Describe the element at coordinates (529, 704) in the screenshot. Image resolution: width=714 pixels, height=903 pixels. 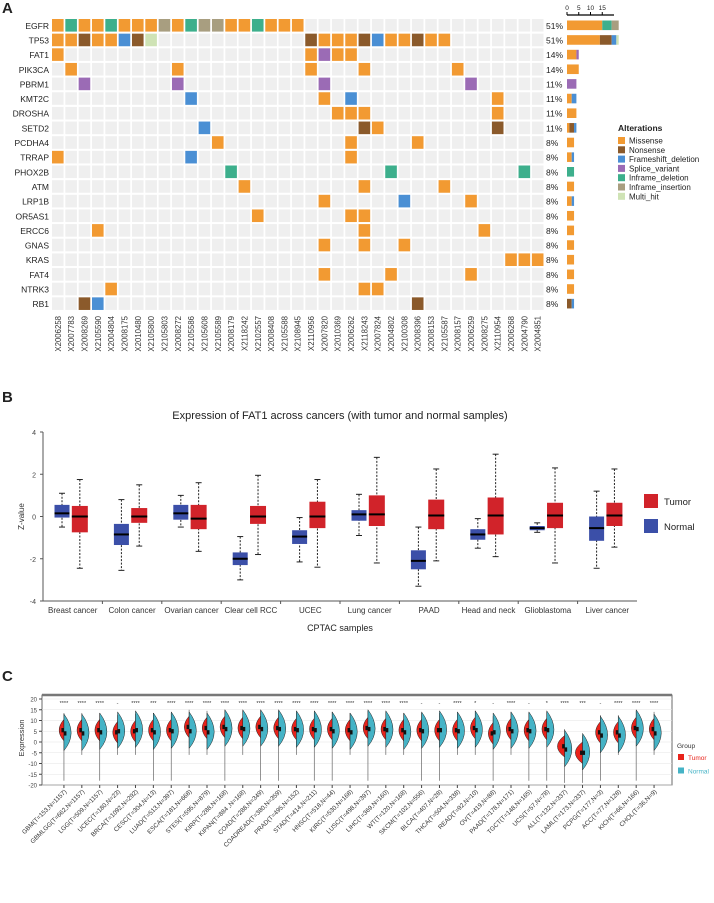
I see `significance-label: -` at that location.